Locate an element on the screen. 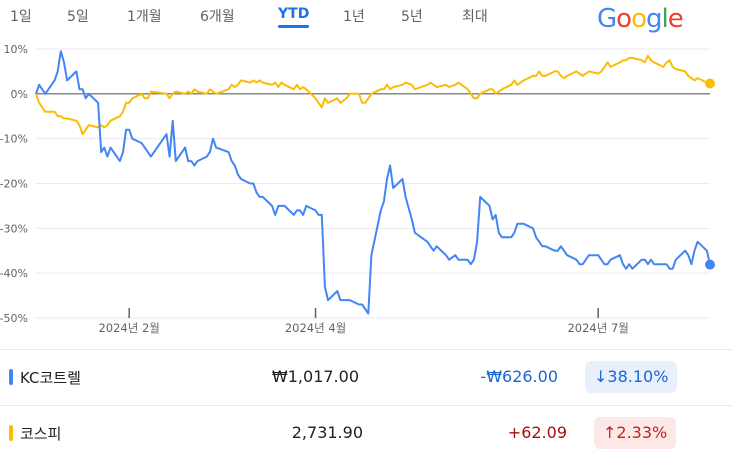 This screenshot has height=471, width=732. google-logo: Google is located at coordinates (640, 19).